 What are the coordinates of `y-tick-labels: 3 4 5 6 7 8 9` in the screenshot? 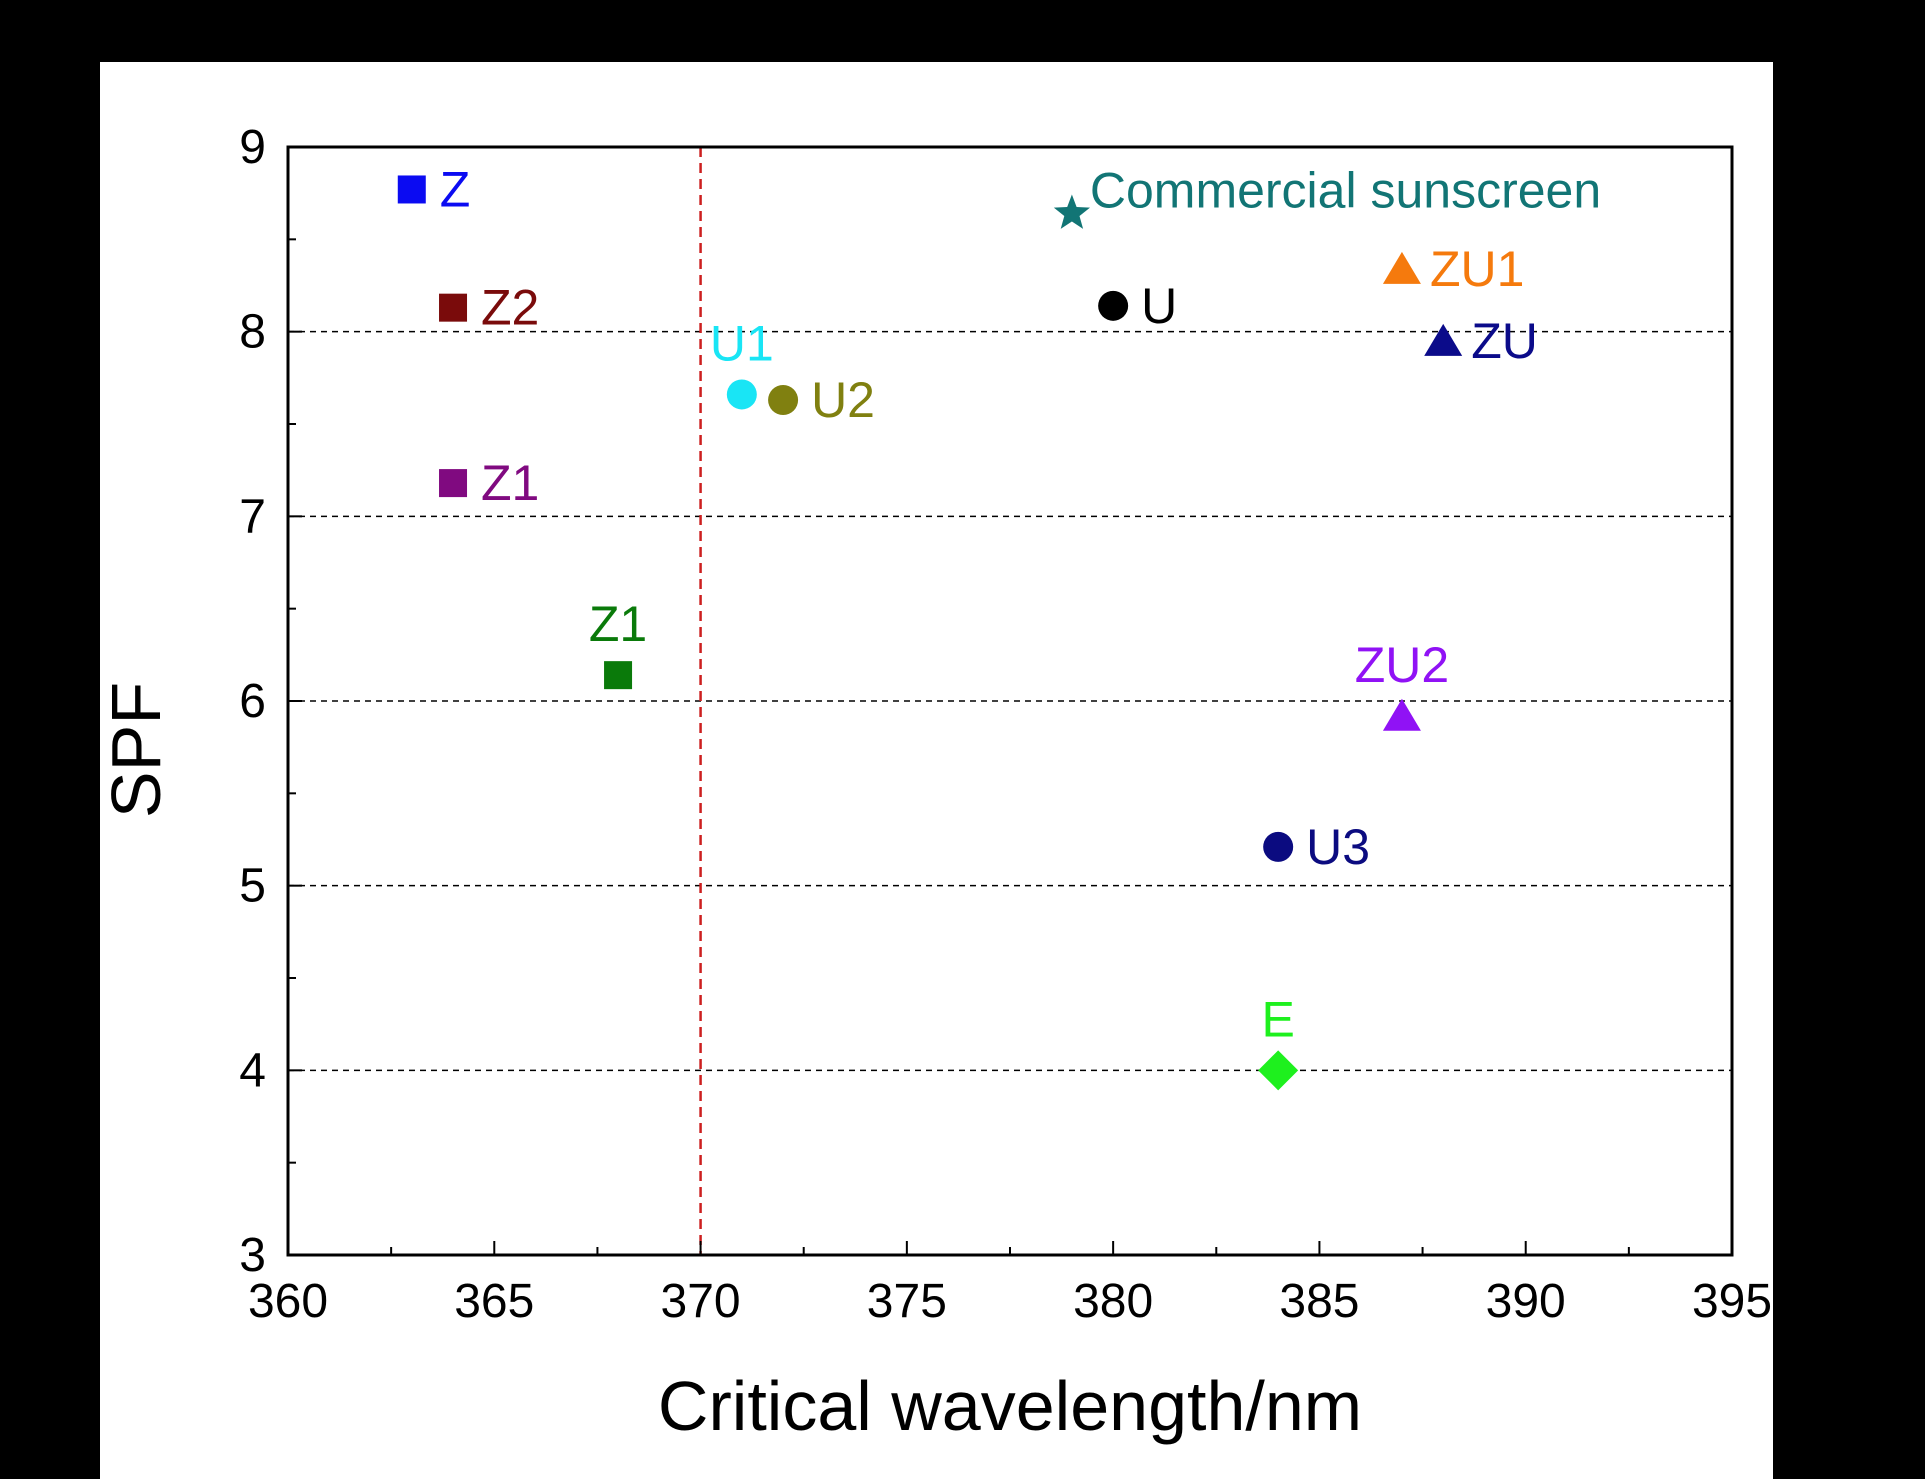 It's located at (252, 701).